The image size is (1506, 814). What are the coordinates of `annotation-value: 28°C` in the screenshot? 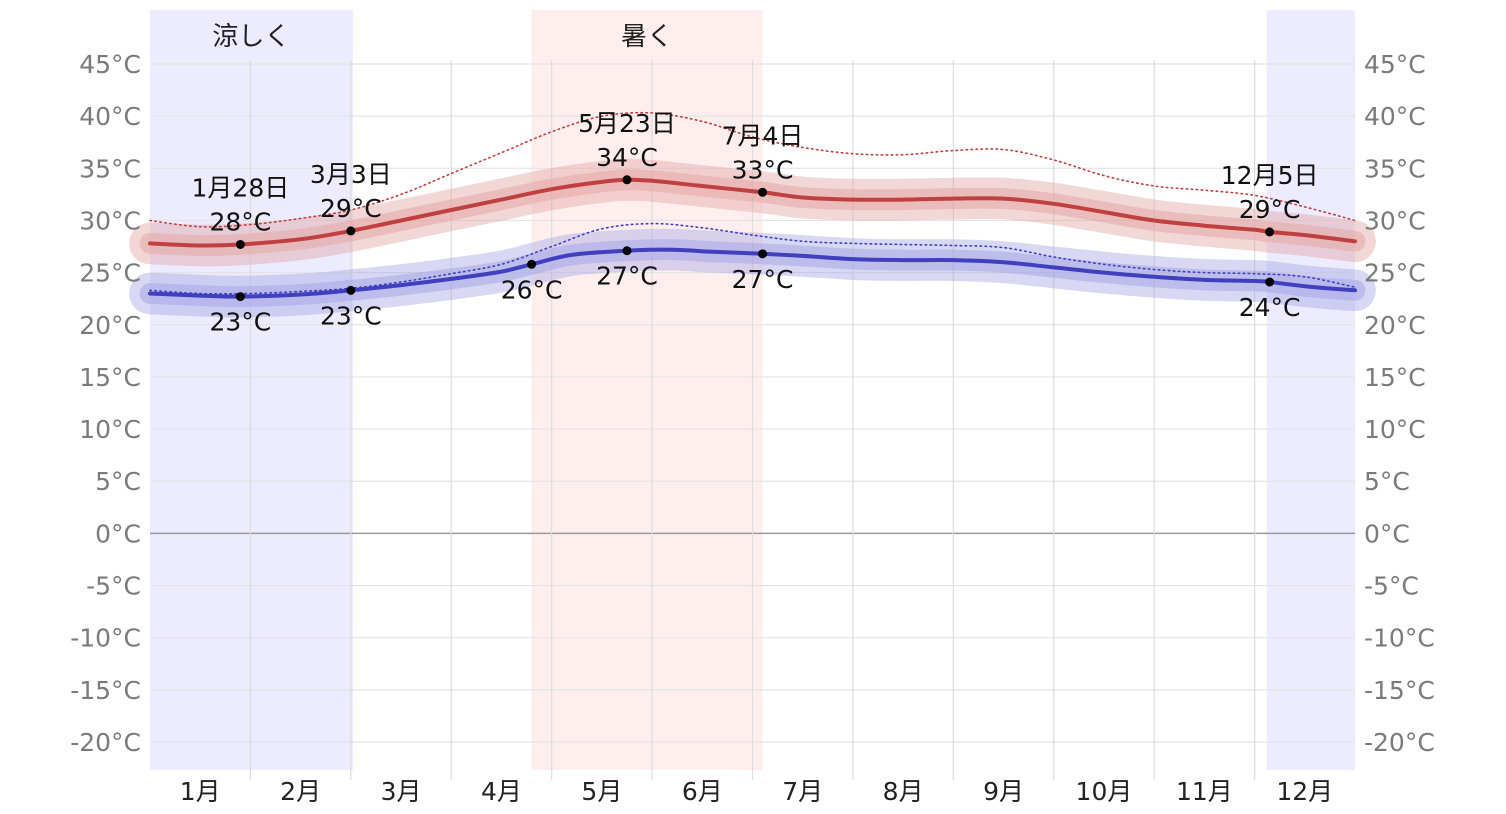 It's located at (240, 221).